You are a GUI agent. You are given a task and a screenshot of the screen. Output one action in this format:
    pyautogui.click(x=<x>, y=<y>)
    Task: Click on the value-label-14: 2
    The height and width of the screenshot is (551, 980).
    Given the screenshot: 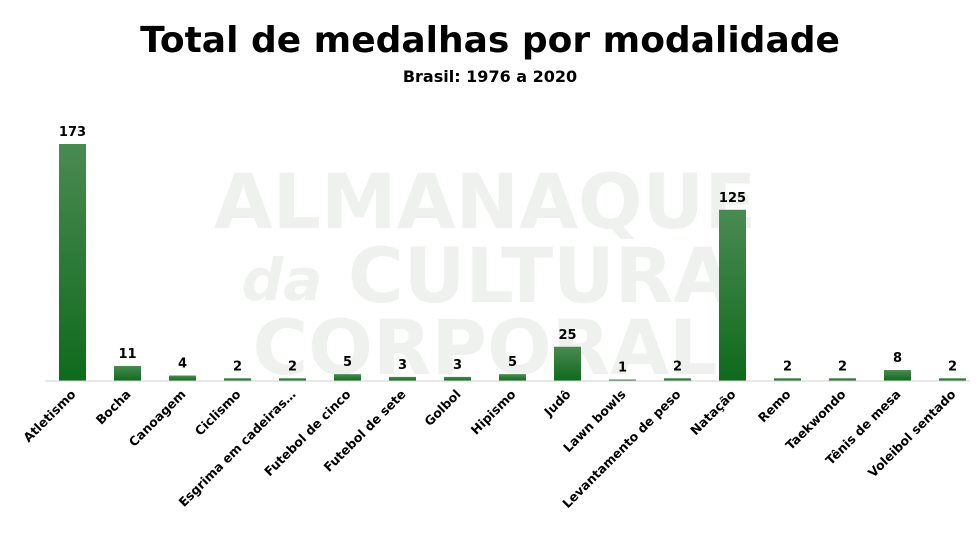 What is the action you would take?
    pyautogui.click(x=842, y=366)
    